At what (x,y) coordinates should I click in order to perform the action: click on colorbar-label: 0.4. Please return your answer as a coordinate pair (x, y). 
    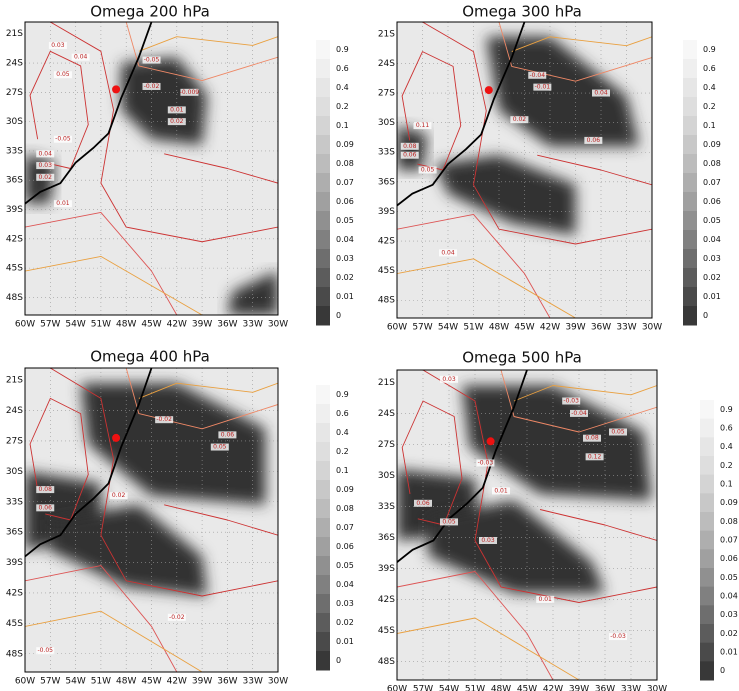
    Looking at the image, I should click on (342, 432).